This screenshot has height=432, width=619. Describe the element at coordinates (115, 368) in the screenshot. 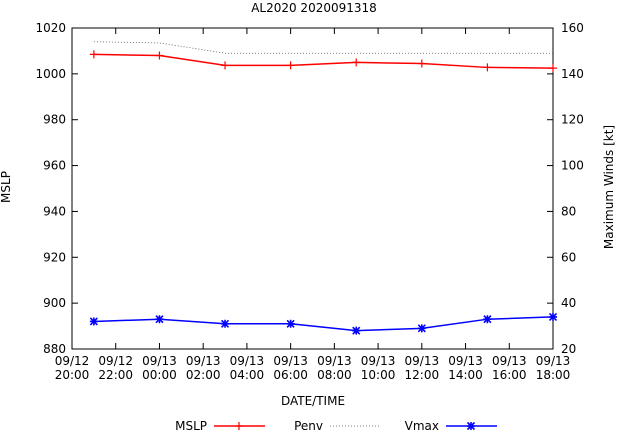

I see `x-tick-label: 09/12 22:00` at that location.